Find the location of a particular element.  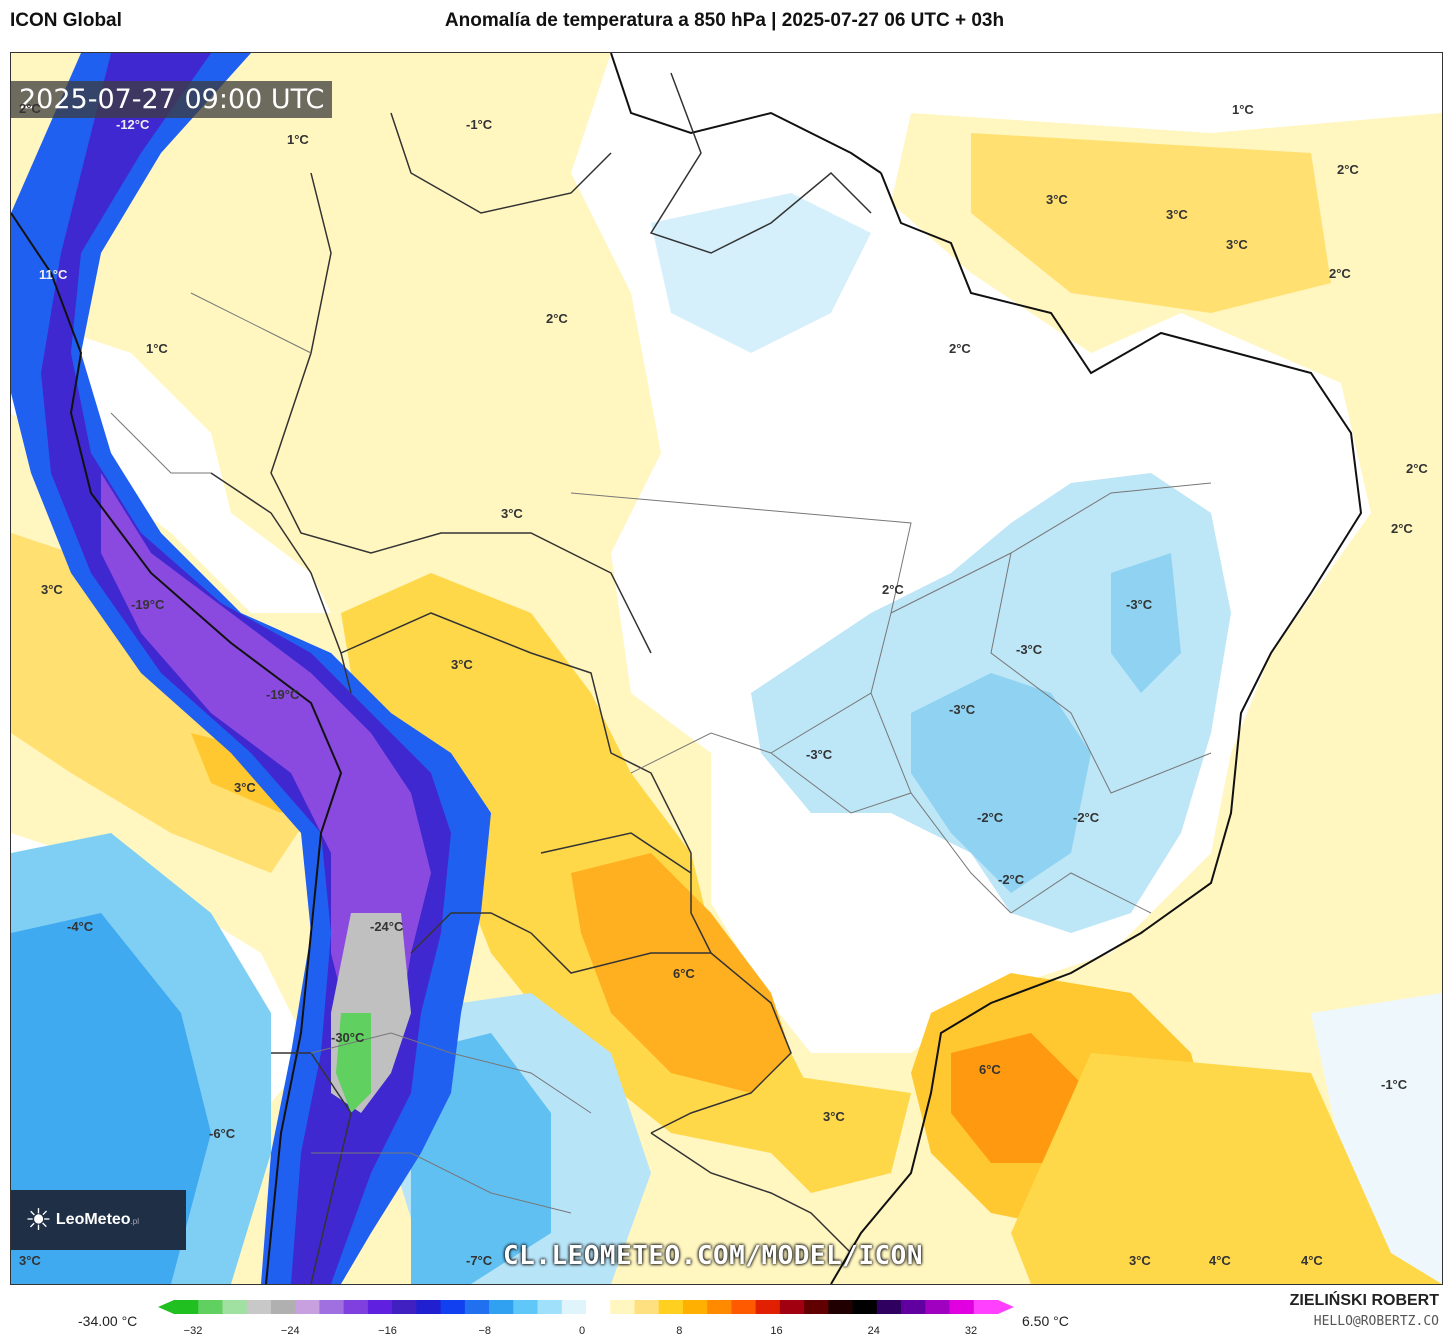

colorbar is located at coordinates (586, 1307).